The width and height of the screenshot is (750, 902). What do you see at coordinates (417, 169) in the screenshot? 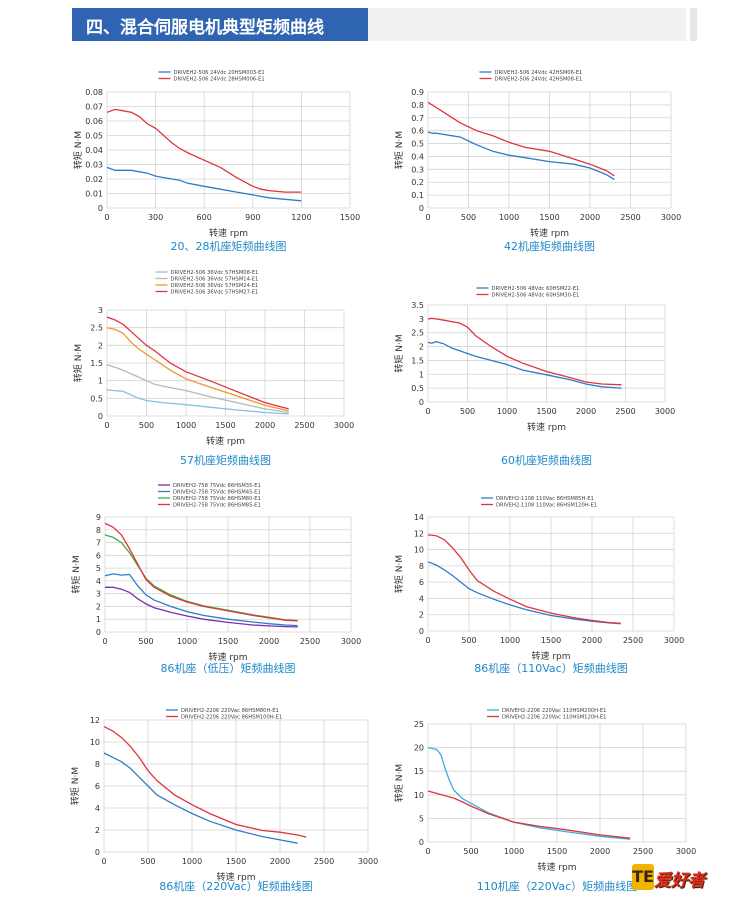
I see `y-tick-label: 0.3` at bounding box center [417, 169].